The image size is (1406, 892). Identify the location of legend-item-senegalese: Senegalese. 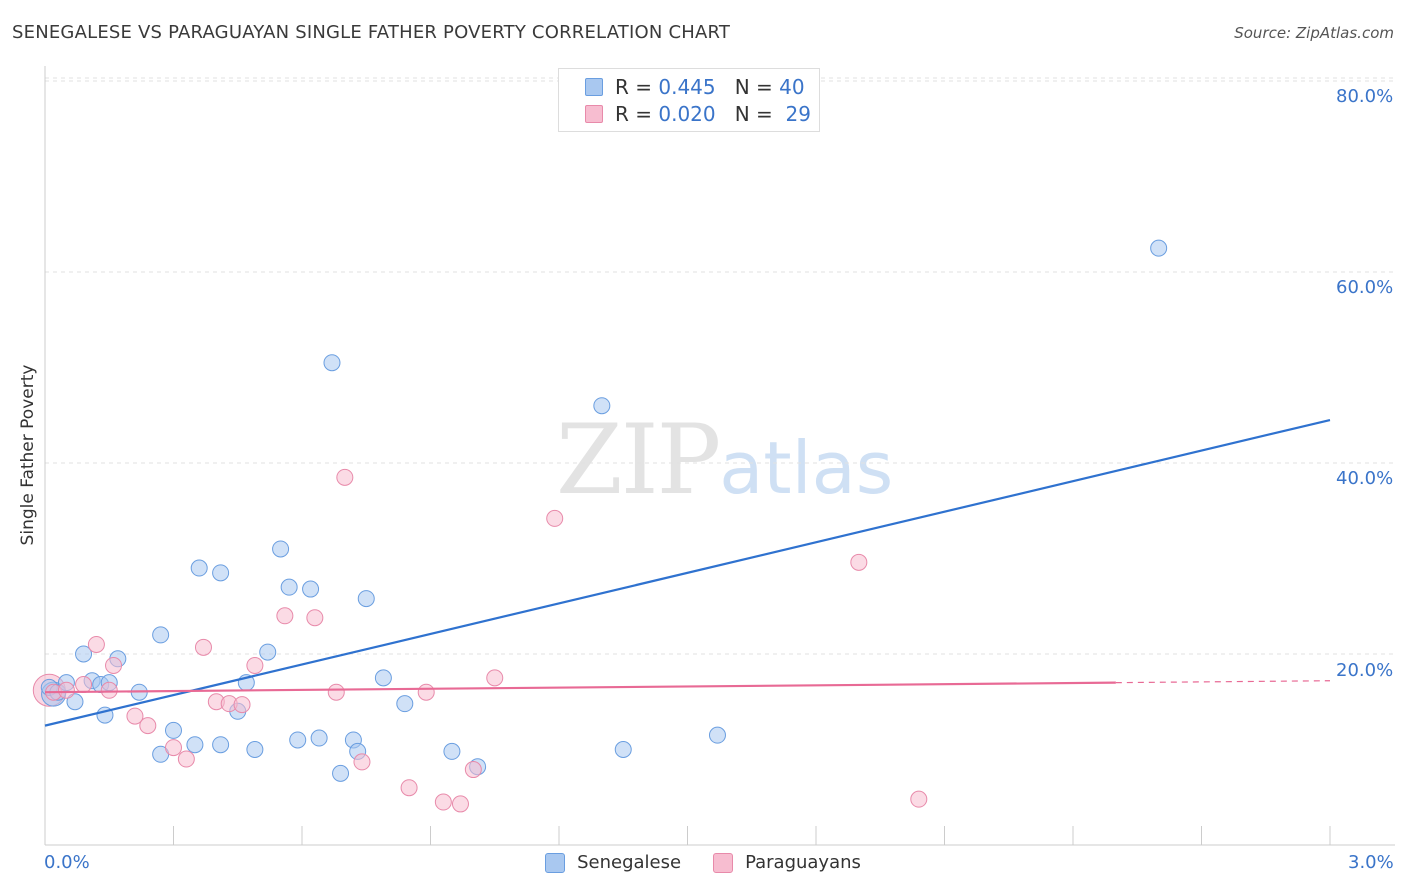
(613, 862).